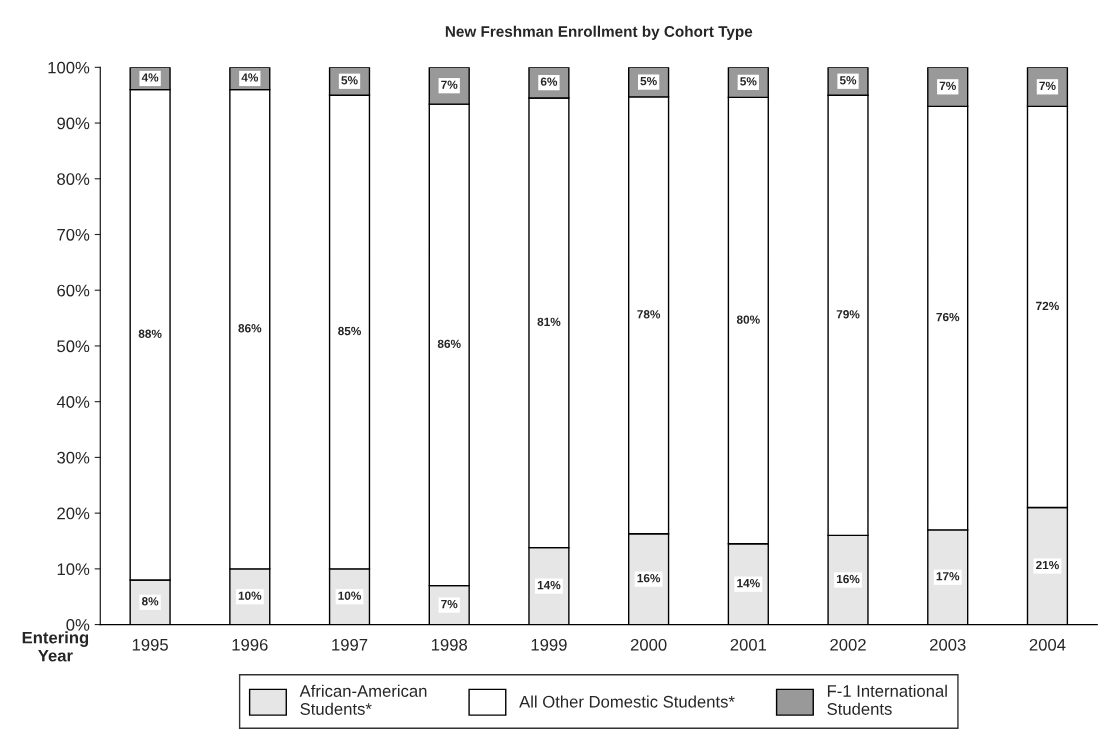  What do you see at coordinates (73, 234) in the screenshot?
I see `y-tick-label: 70%` at bounding box center [73, 234].